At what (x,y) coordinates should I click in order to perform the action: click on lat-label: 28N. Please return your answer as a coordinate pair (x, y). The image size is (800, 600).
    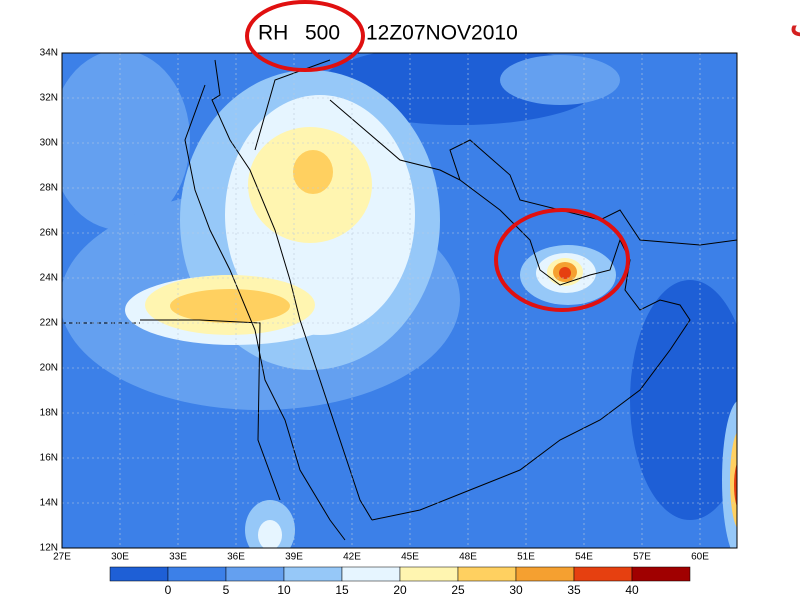
    Looking at the image, I should click on (49, 188).